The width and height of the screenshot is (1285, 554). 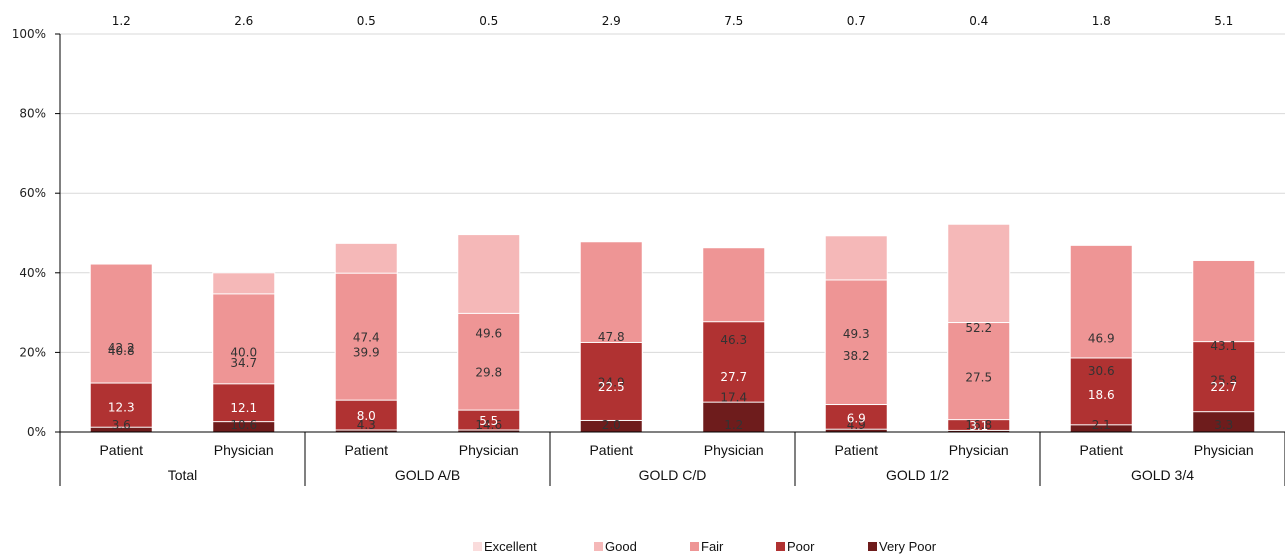 What do you see at coordinates (366, 425) in the screenshot?
I see `data-label: 4.3` at bounding box center [366, 425].